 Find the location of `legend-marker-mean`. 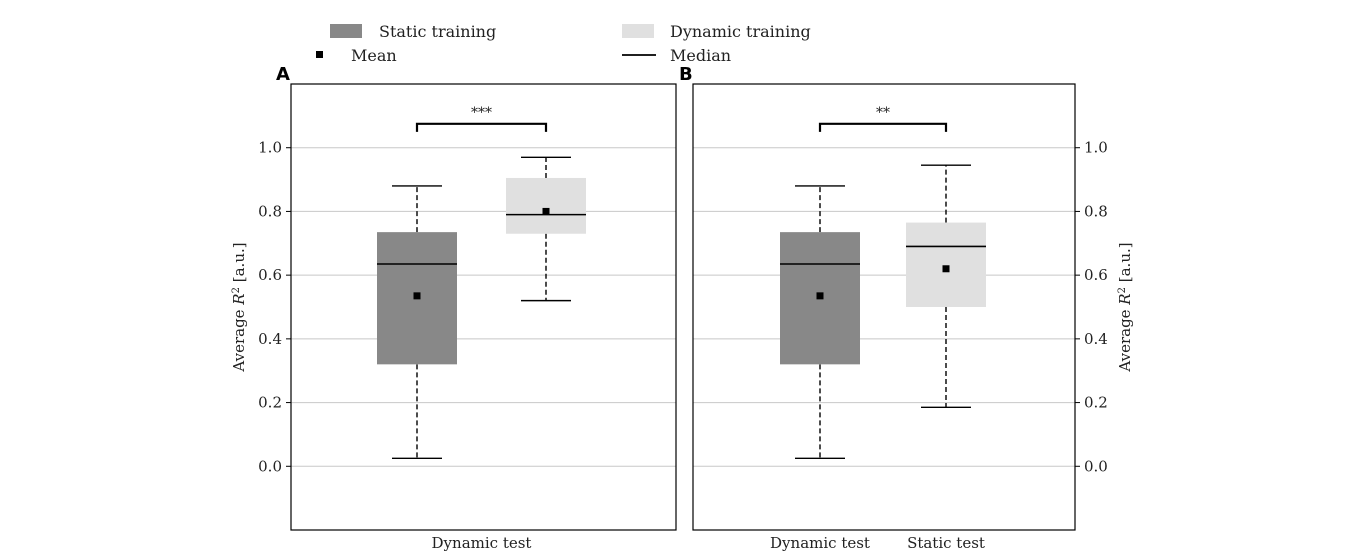

legend-marker-mean is located at coordinates (319, 54).